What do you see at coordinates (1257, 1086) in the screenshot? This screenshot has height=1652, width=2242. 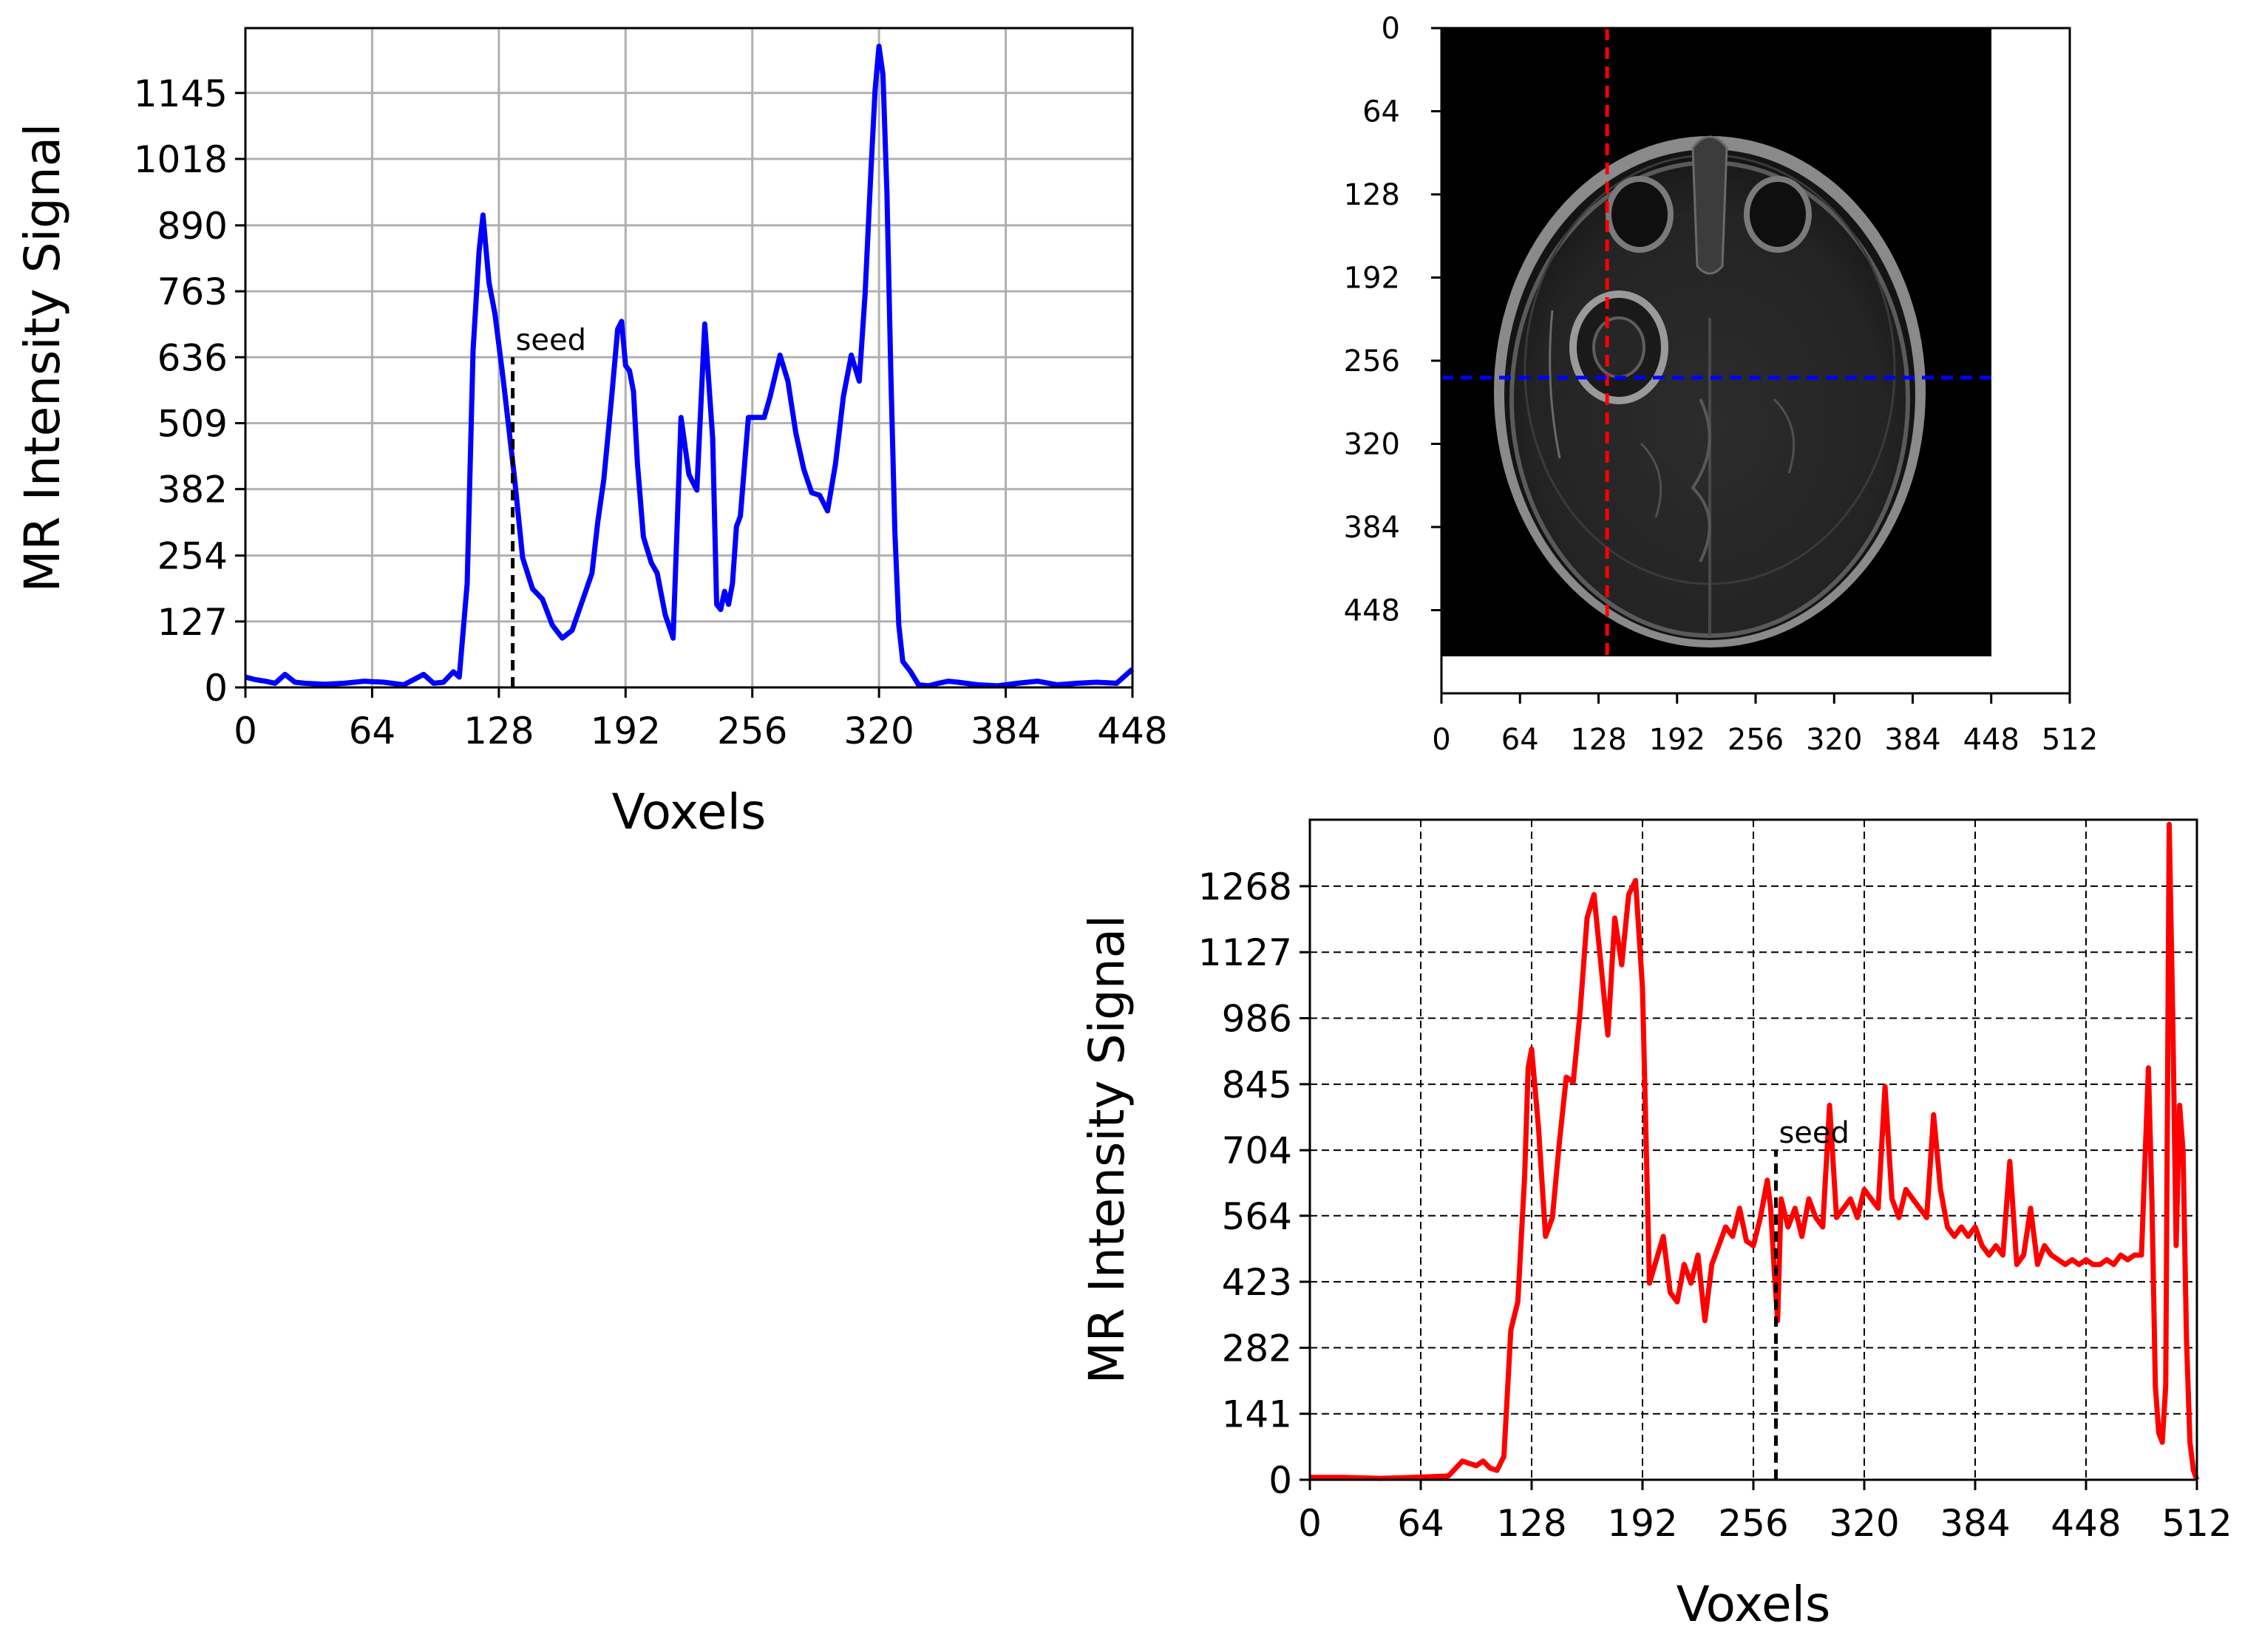 I see `y-tick-label: 845` at bounding box center [1257, 1086].